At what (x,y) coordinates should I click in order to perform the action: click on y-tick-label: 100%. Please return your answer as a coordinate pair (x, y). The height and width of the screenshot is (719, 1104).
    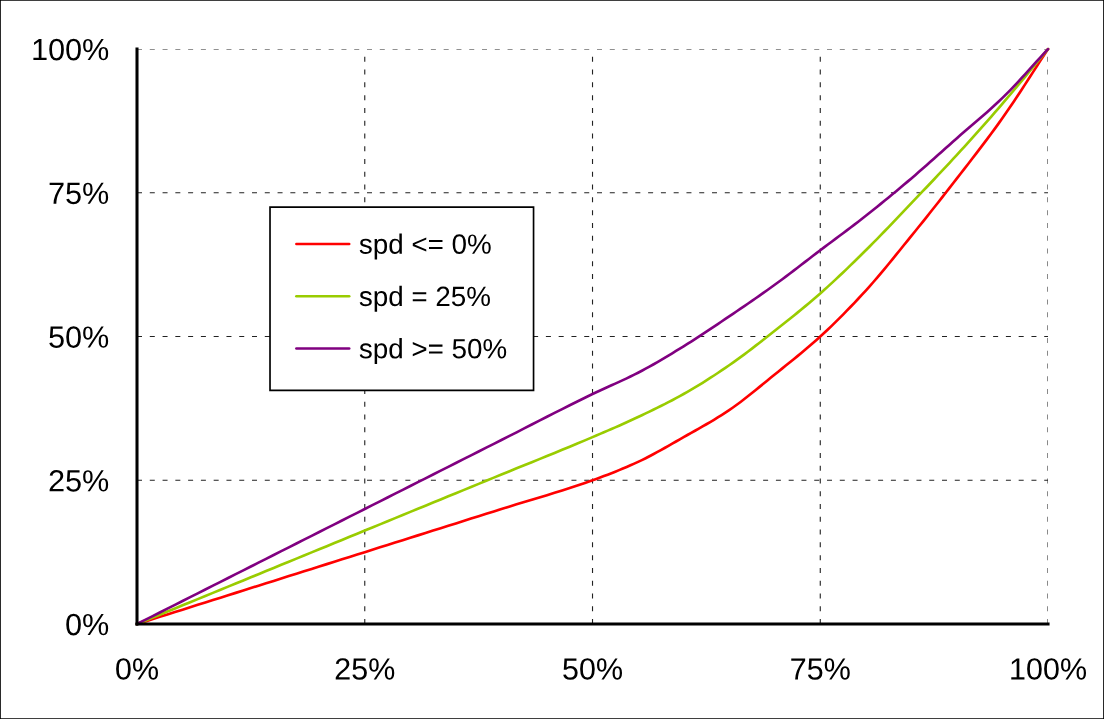
    Looking at the image, I should click on (71, 49).